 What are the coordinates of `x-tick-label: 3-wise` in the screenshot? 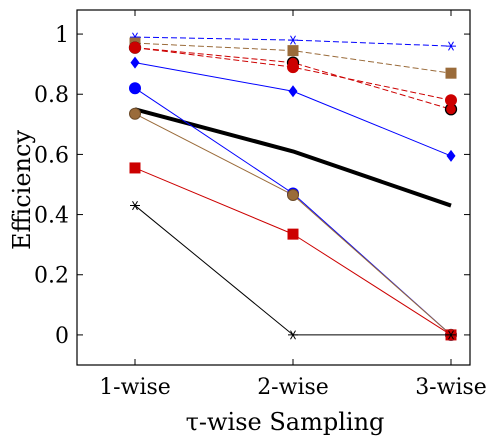 It's located at (451, 387).